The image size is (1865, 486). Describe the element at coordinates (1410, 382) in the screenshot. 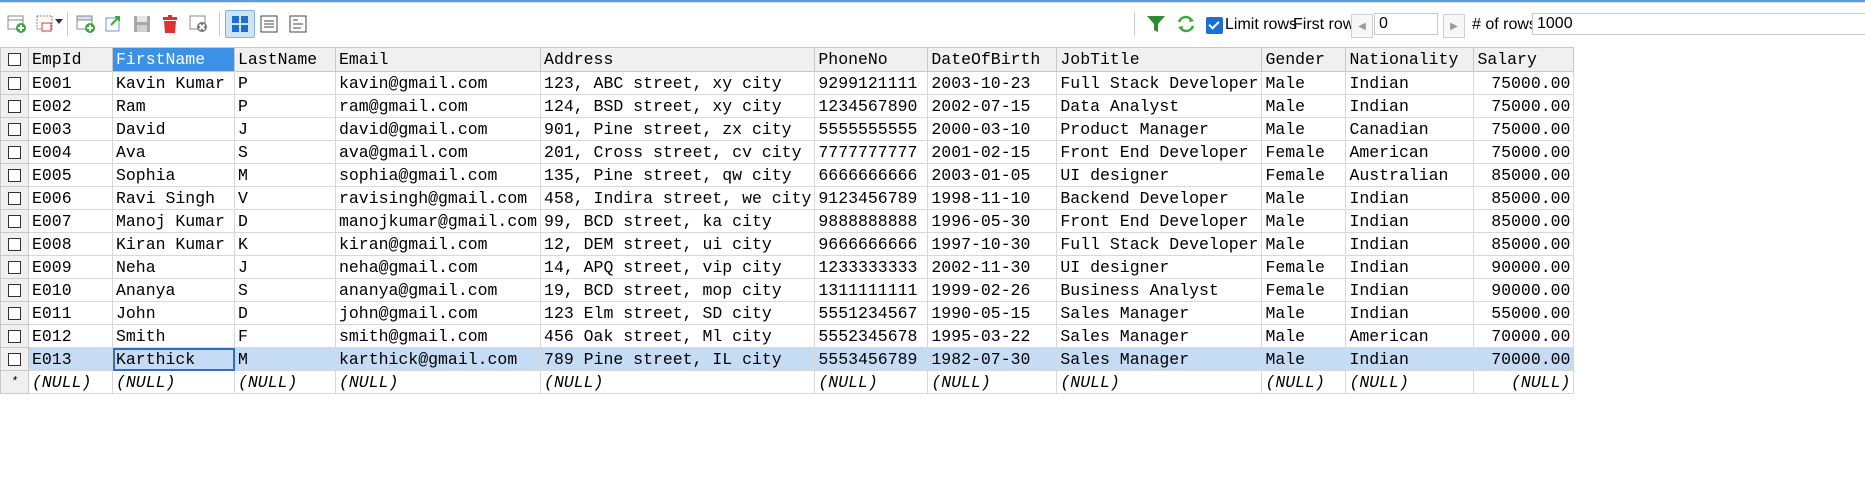

I see `null-cell-nationality: (NULL)` at that location.